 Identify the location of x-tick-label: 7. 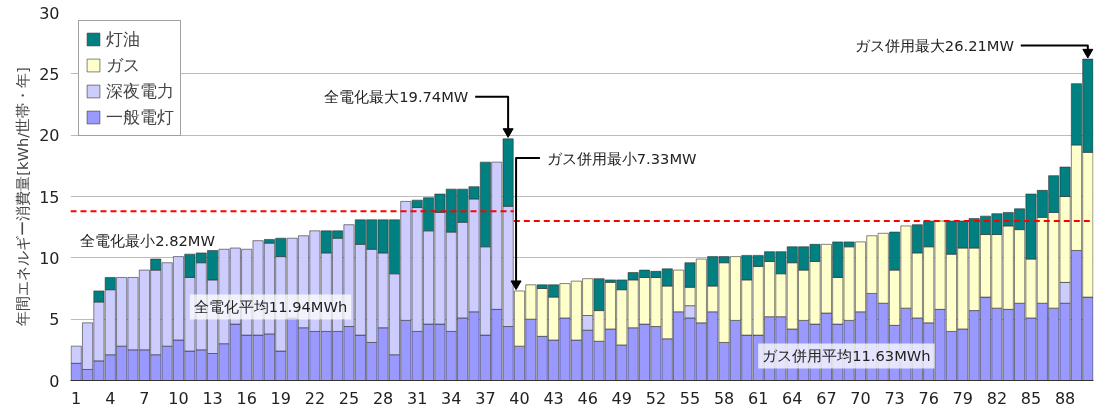
(144, 398).